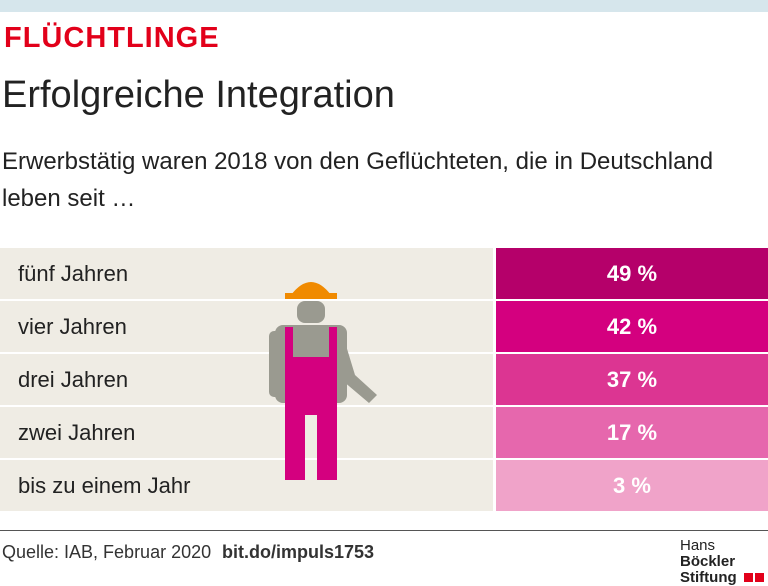 The width and height of the screenshot is (768, 586). I want to click on value-cell: 42 %, so click(632, 326).